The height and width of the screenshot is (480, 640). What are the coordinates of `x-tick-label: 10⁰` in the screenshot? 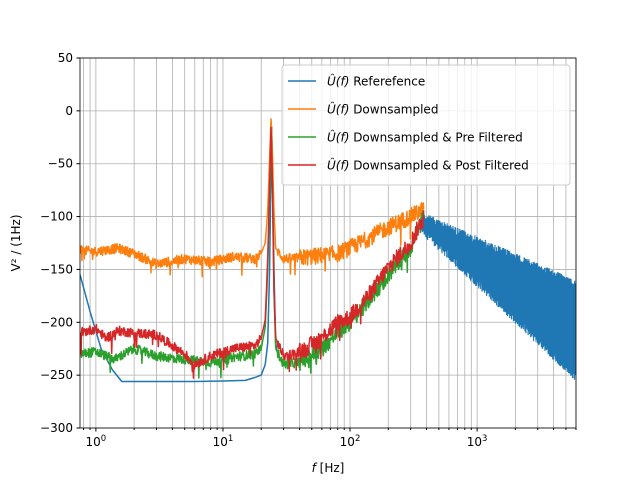 It's located at (96, 441).